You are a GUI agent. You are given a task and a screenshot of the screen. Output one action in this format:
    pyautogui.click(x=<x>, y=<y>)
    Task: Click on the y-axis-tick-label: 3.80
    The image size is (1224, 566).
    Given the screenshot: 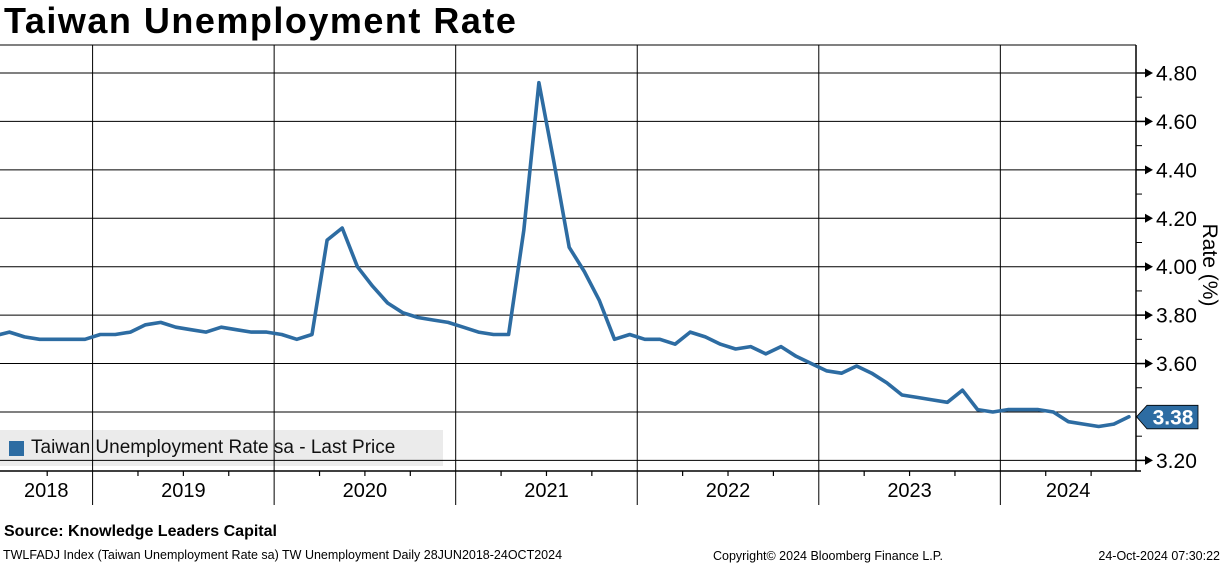 What is the action you would take?
    pyautogui.click(x=1176, y=316)
    